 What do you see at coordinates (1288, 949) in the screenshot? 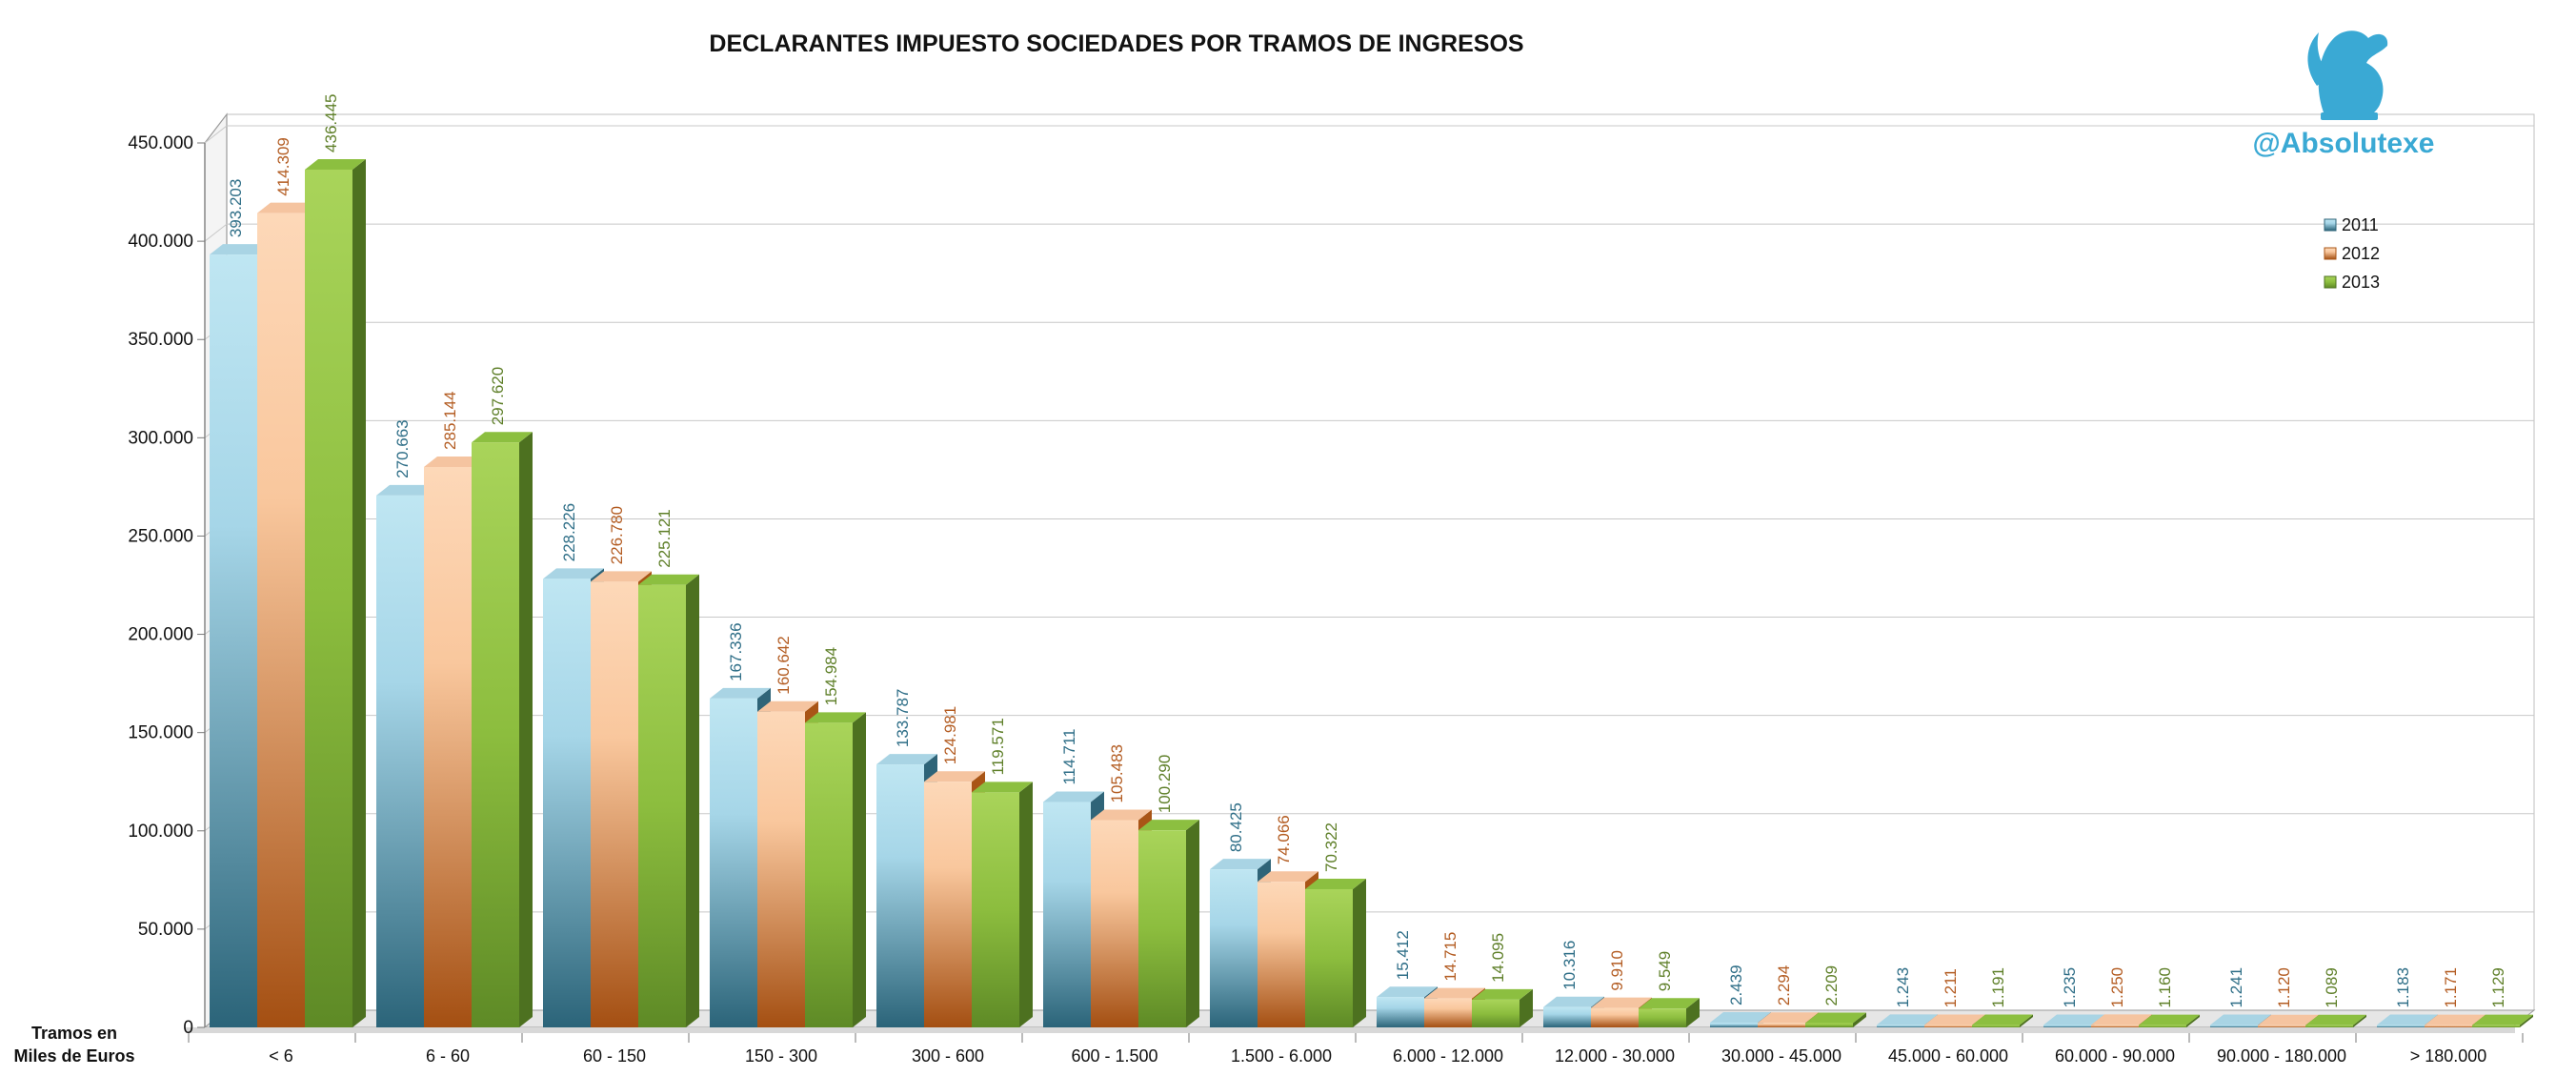
I see `bar-2012` at bounding box center [1288, 949].